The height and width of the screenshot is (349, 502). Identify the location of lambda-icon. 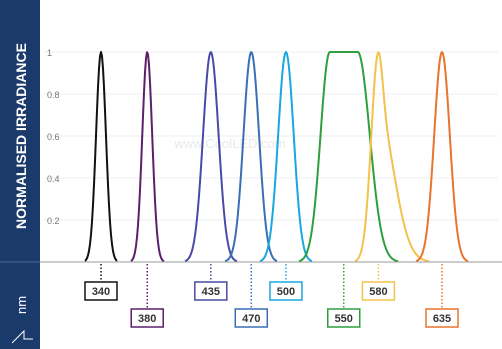
(22, 336).